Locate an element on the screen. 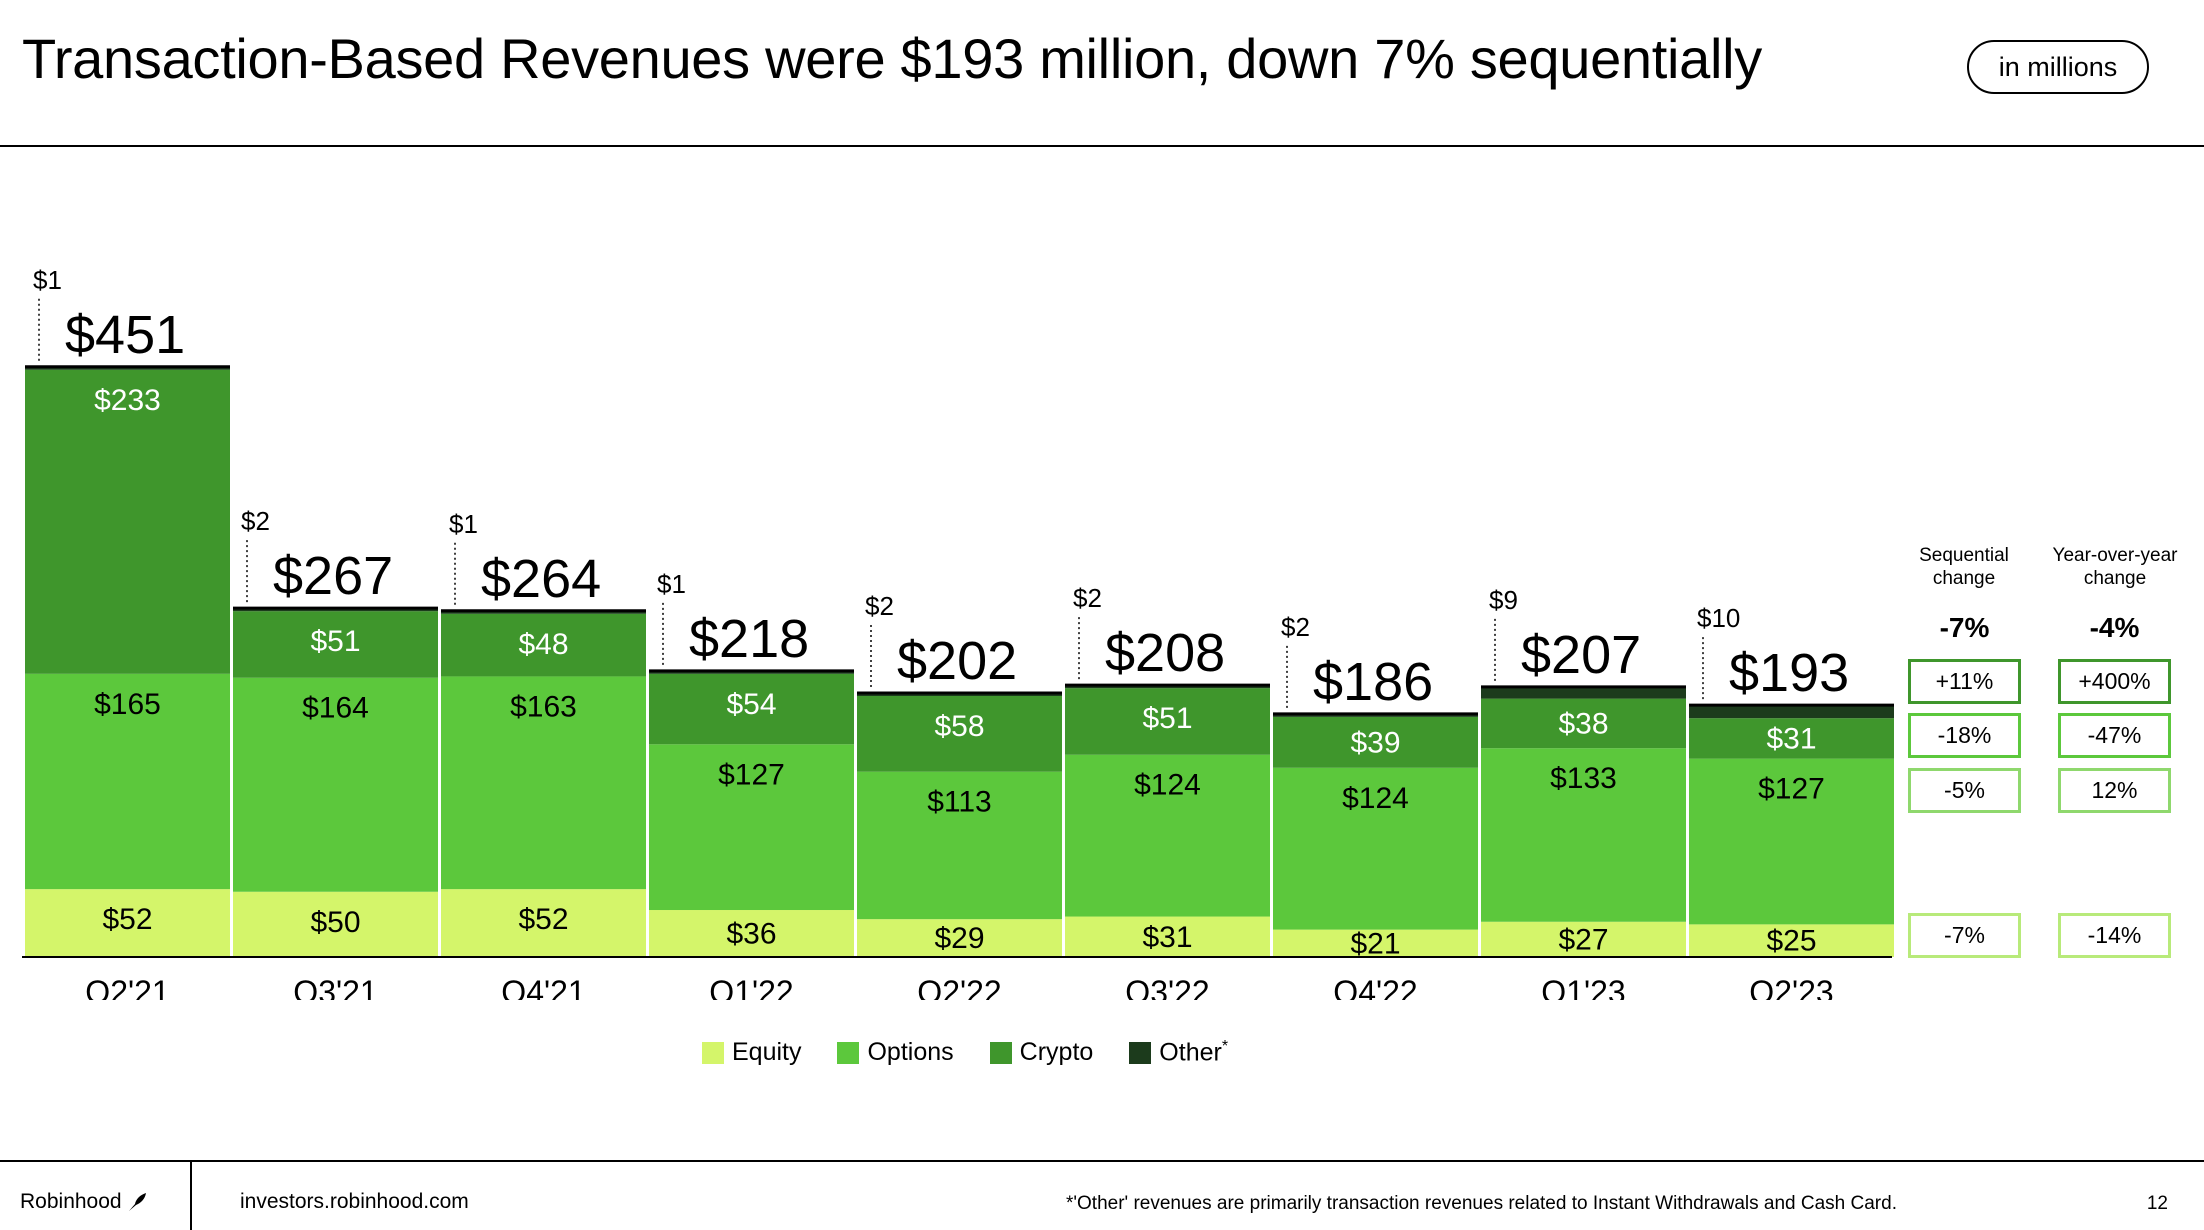  yoy-crypto-change: +400% is located at coordinates (2114, 681).